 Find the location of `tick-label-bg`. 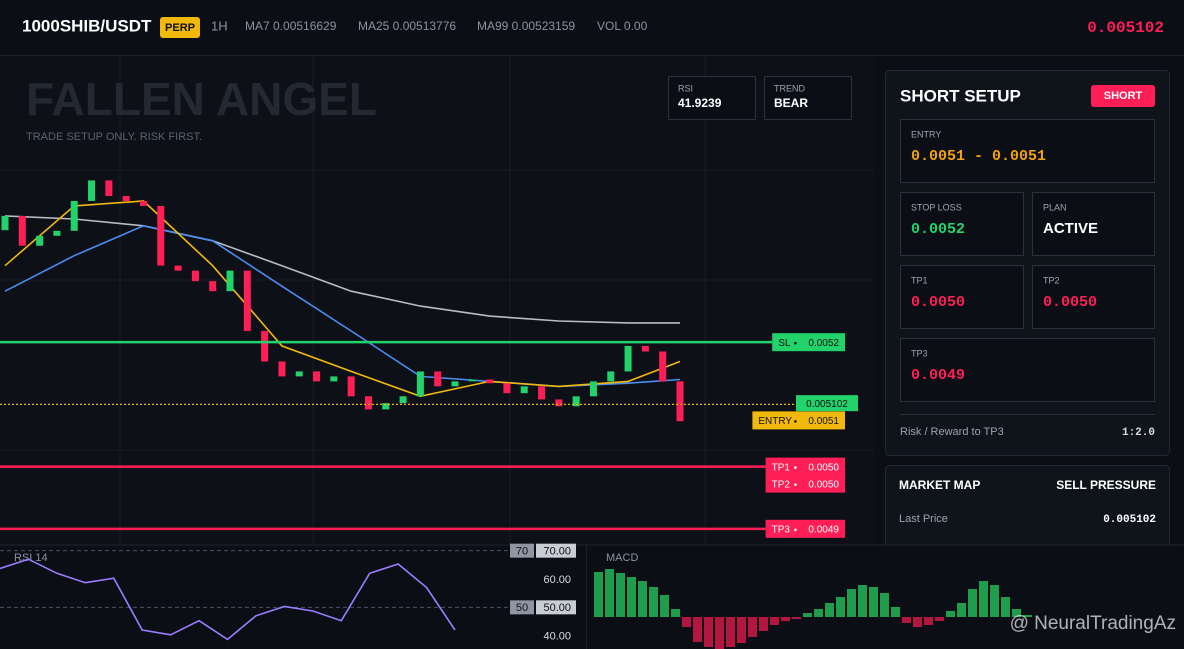

tick-label-bg is located at coordinates (556, 607).